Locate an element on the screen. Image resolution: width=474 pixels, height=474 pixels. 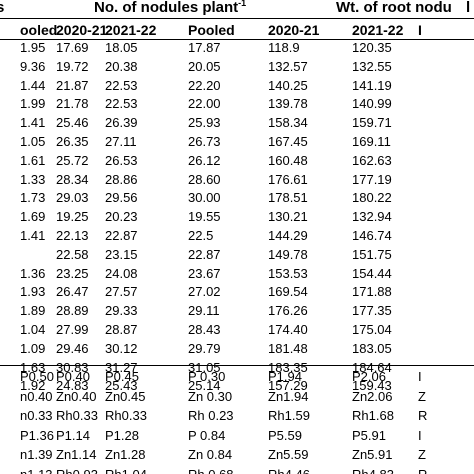
stats-cell-col-nod-2020: Zn0.40 is located at coordinates (76, 396).